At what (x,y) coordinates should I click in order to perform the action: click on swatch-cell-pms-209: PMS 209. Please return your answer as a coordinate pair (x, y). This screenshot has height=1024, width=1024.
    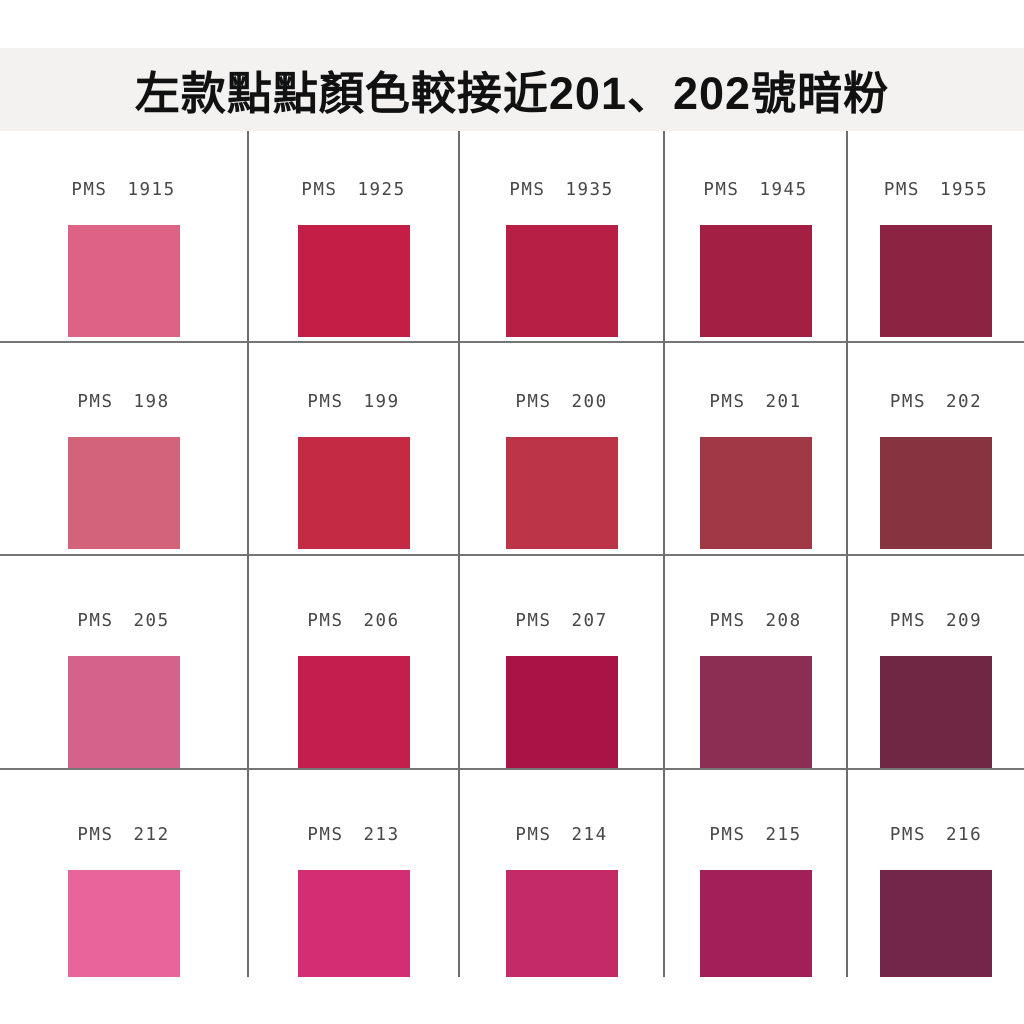
    Looking at the image, I should click on (936, 663).